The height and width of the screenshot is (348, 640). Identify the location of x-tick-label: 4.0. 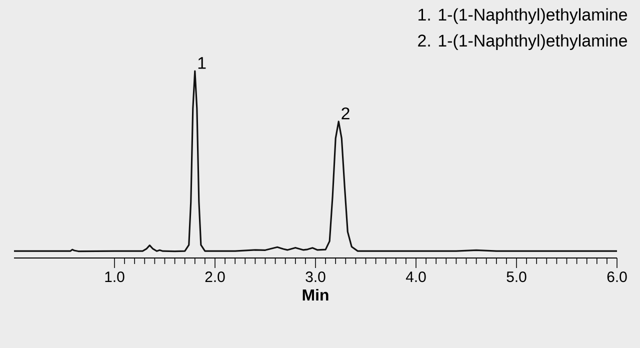
(416, 277).